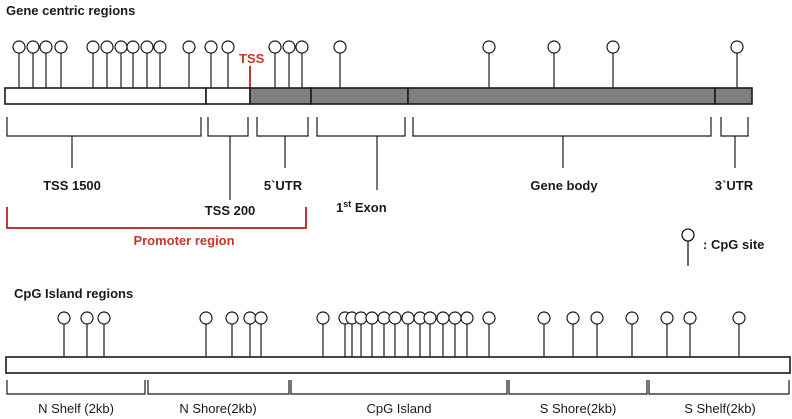  Describe the element at coordinates (398, 408) in the screenshot. I see `label-cpg-island: CpG Island` at that location.